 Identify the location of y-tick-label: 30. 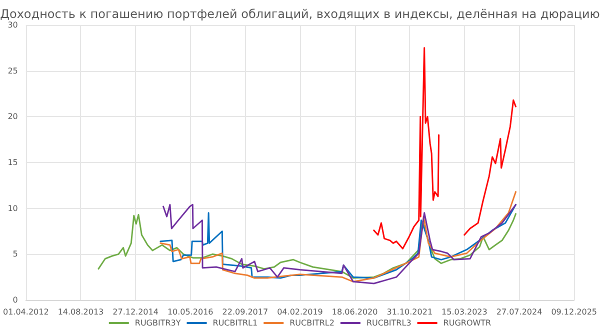
(13, 25).